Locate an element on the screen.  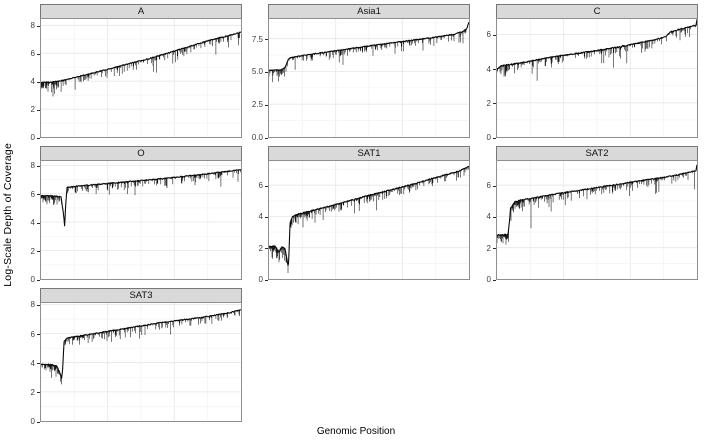
facet-cell: 0 2 4 6 C is located at coordinates (584, 73).